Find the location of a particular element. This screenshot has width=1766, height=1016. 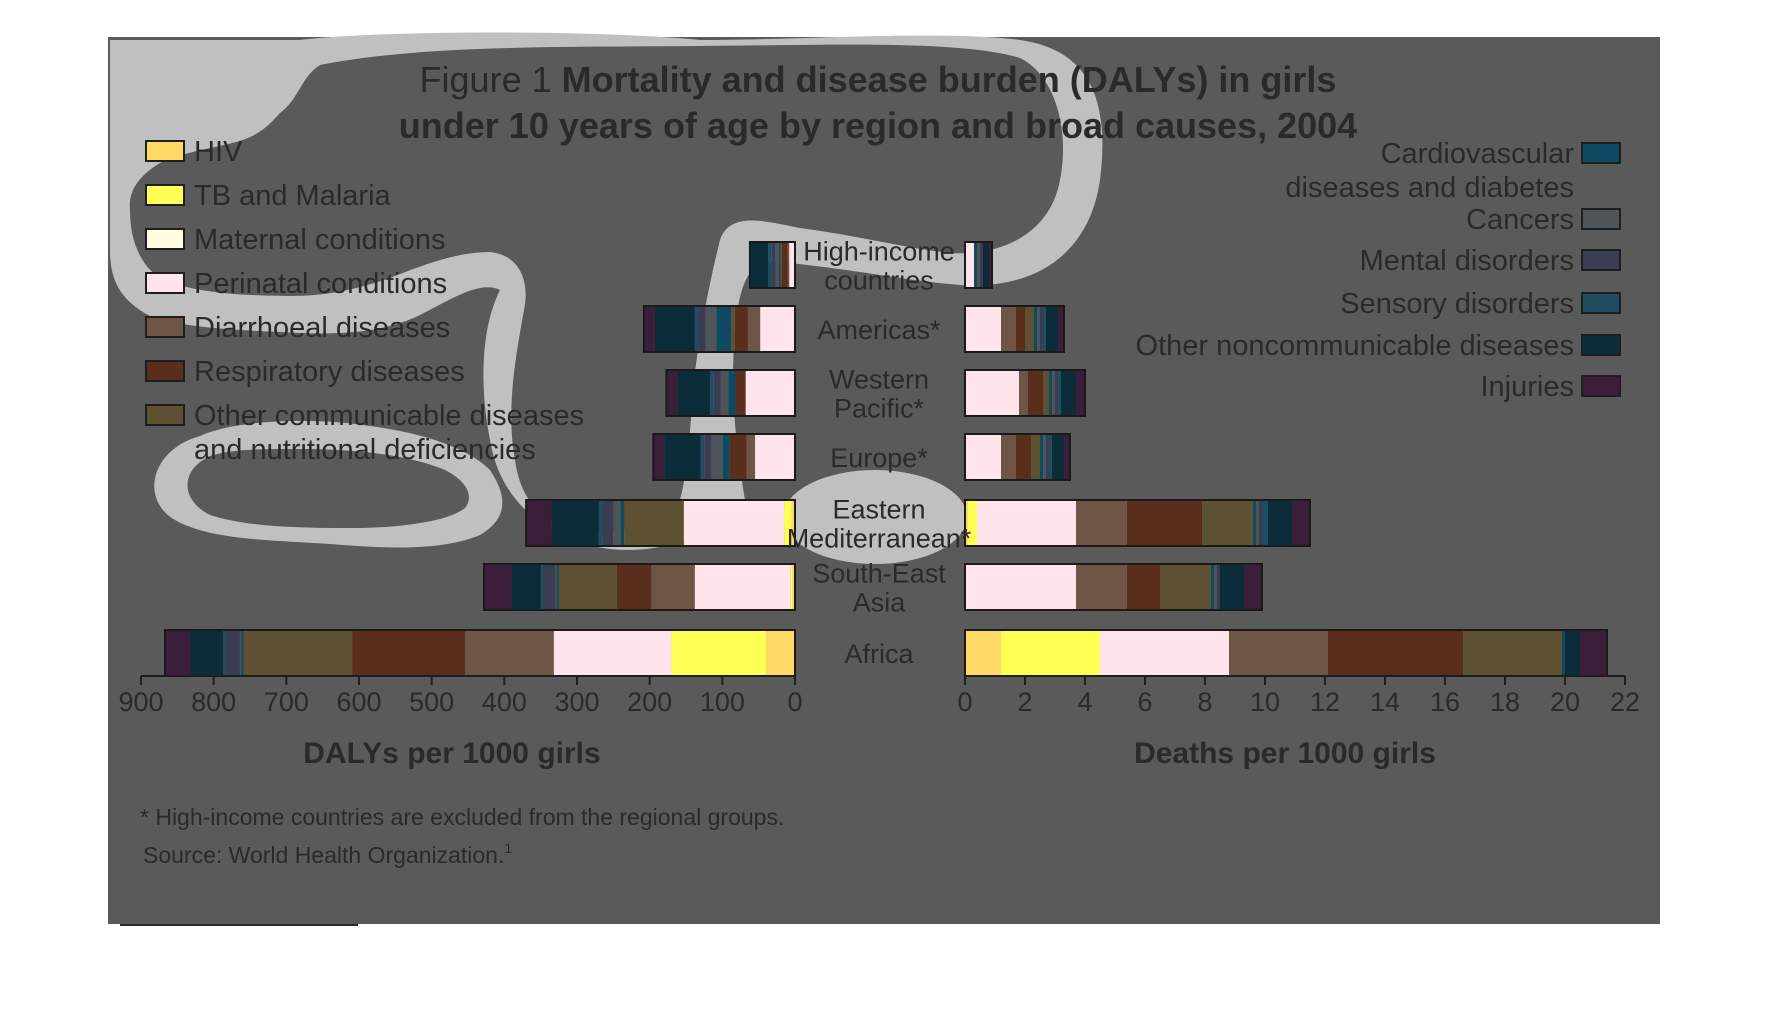

category-label-line: Eastern is located at coordinates (878, 510).